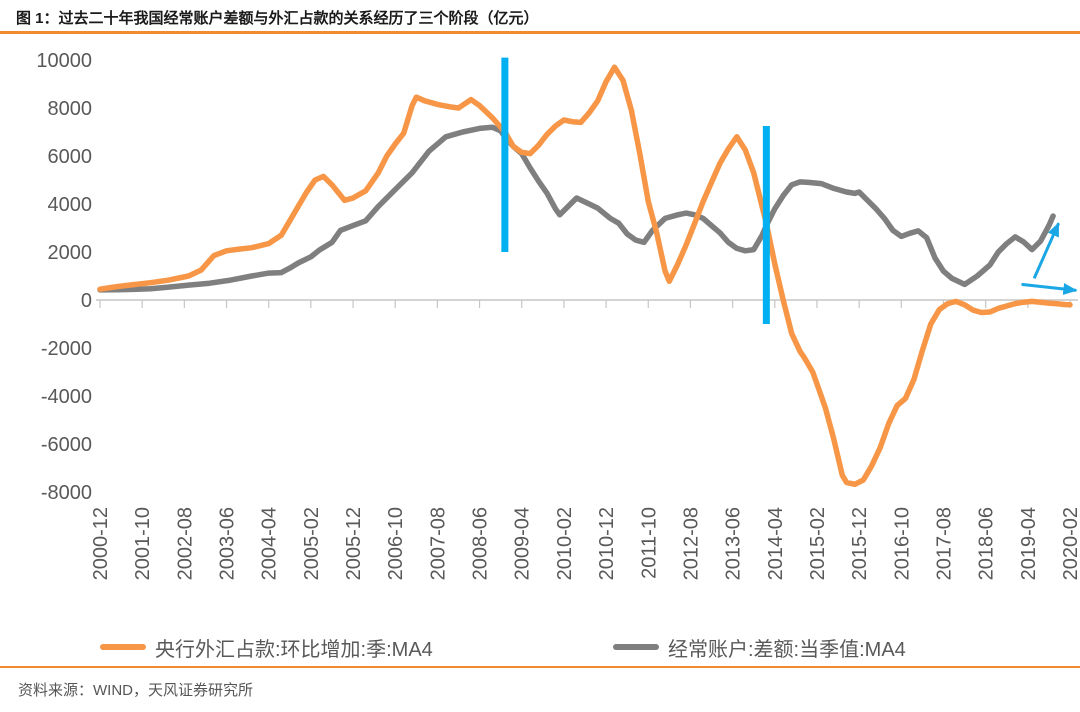  Describe the element at coordinates (636, 647) in the screenshot. I see `current-account-swatch` at that location.